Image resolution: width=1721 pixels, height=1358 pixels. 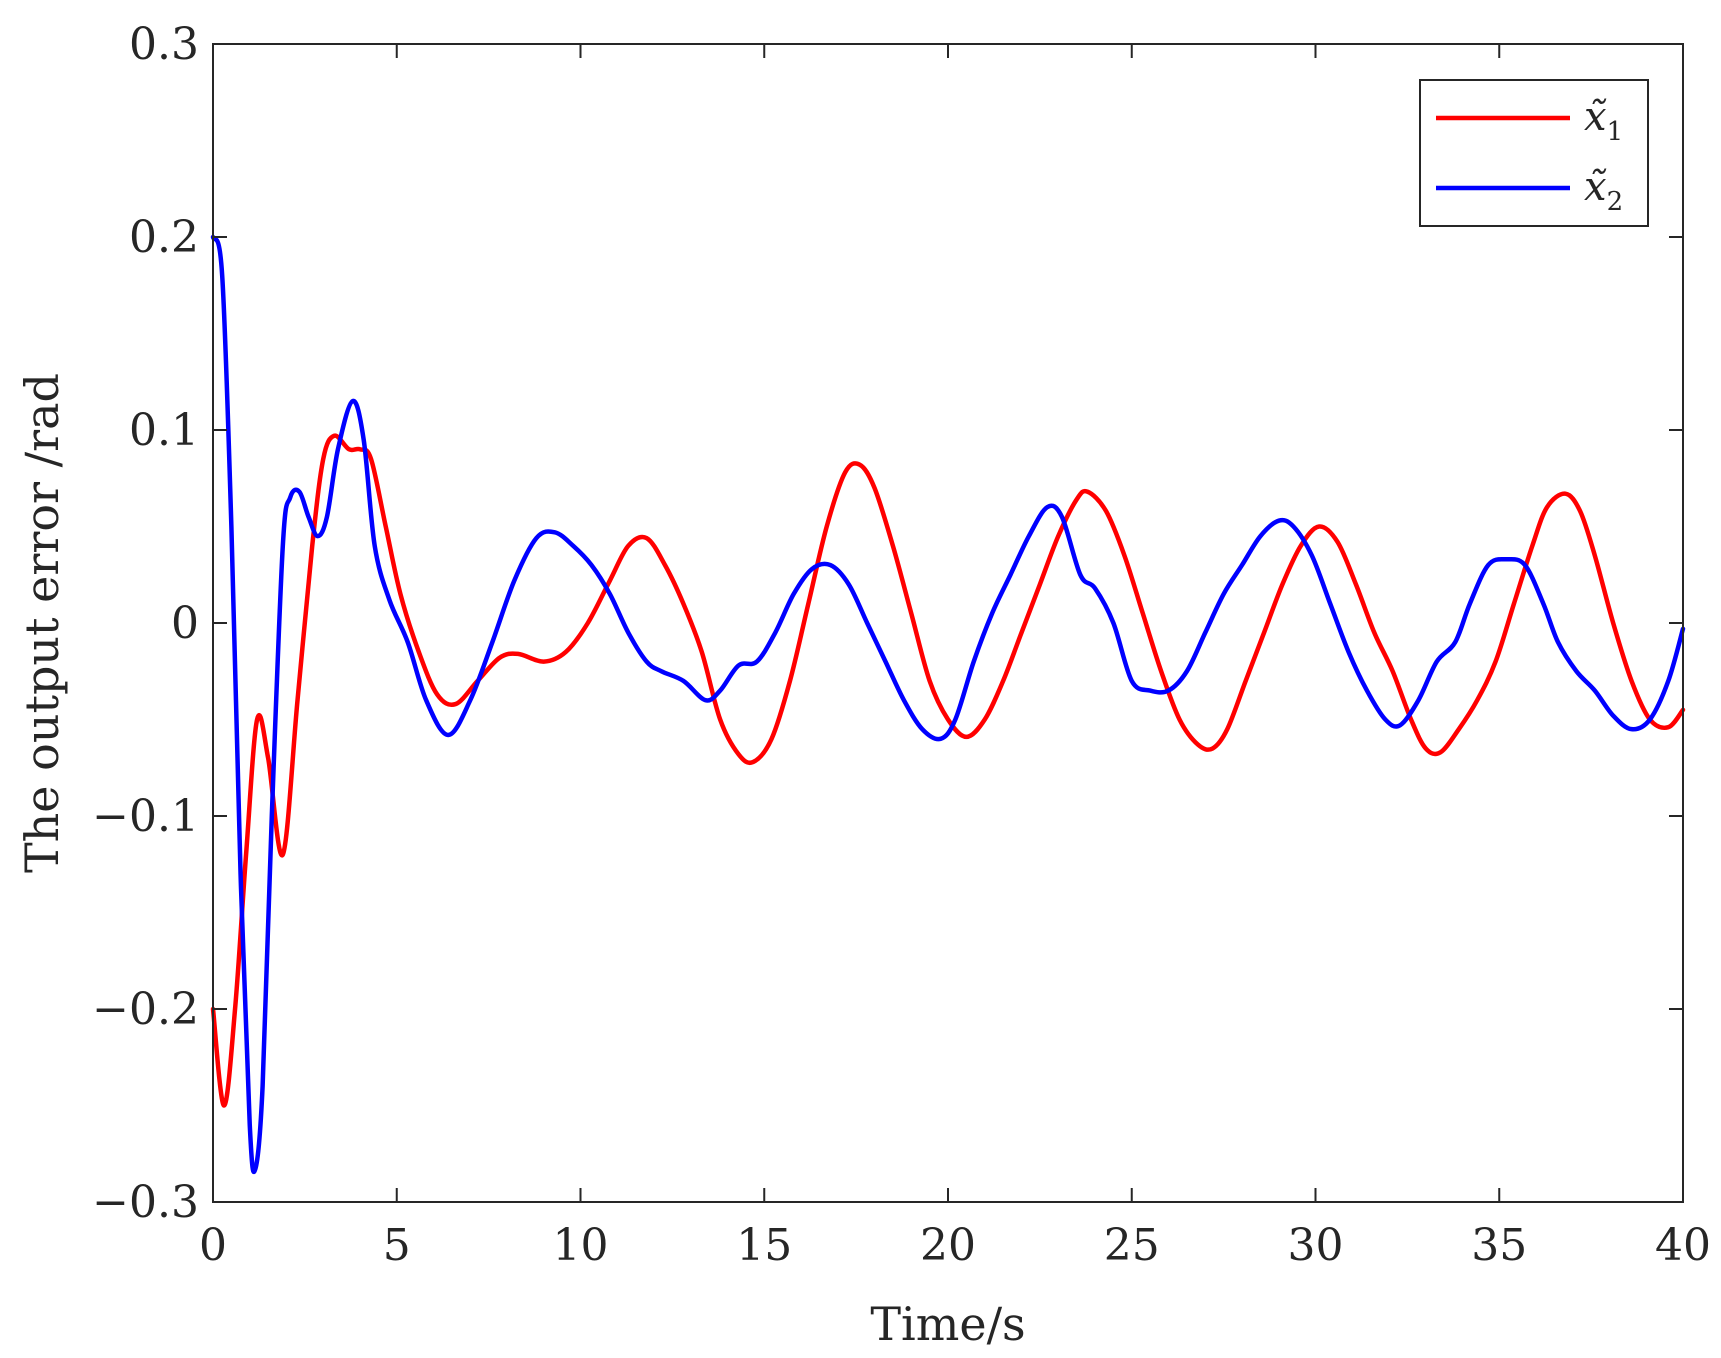 What do you see at coordinates (1132, 1245) in the screenshot?
I see `x-tick-label: 25` at bounding box center [1132, 1245].